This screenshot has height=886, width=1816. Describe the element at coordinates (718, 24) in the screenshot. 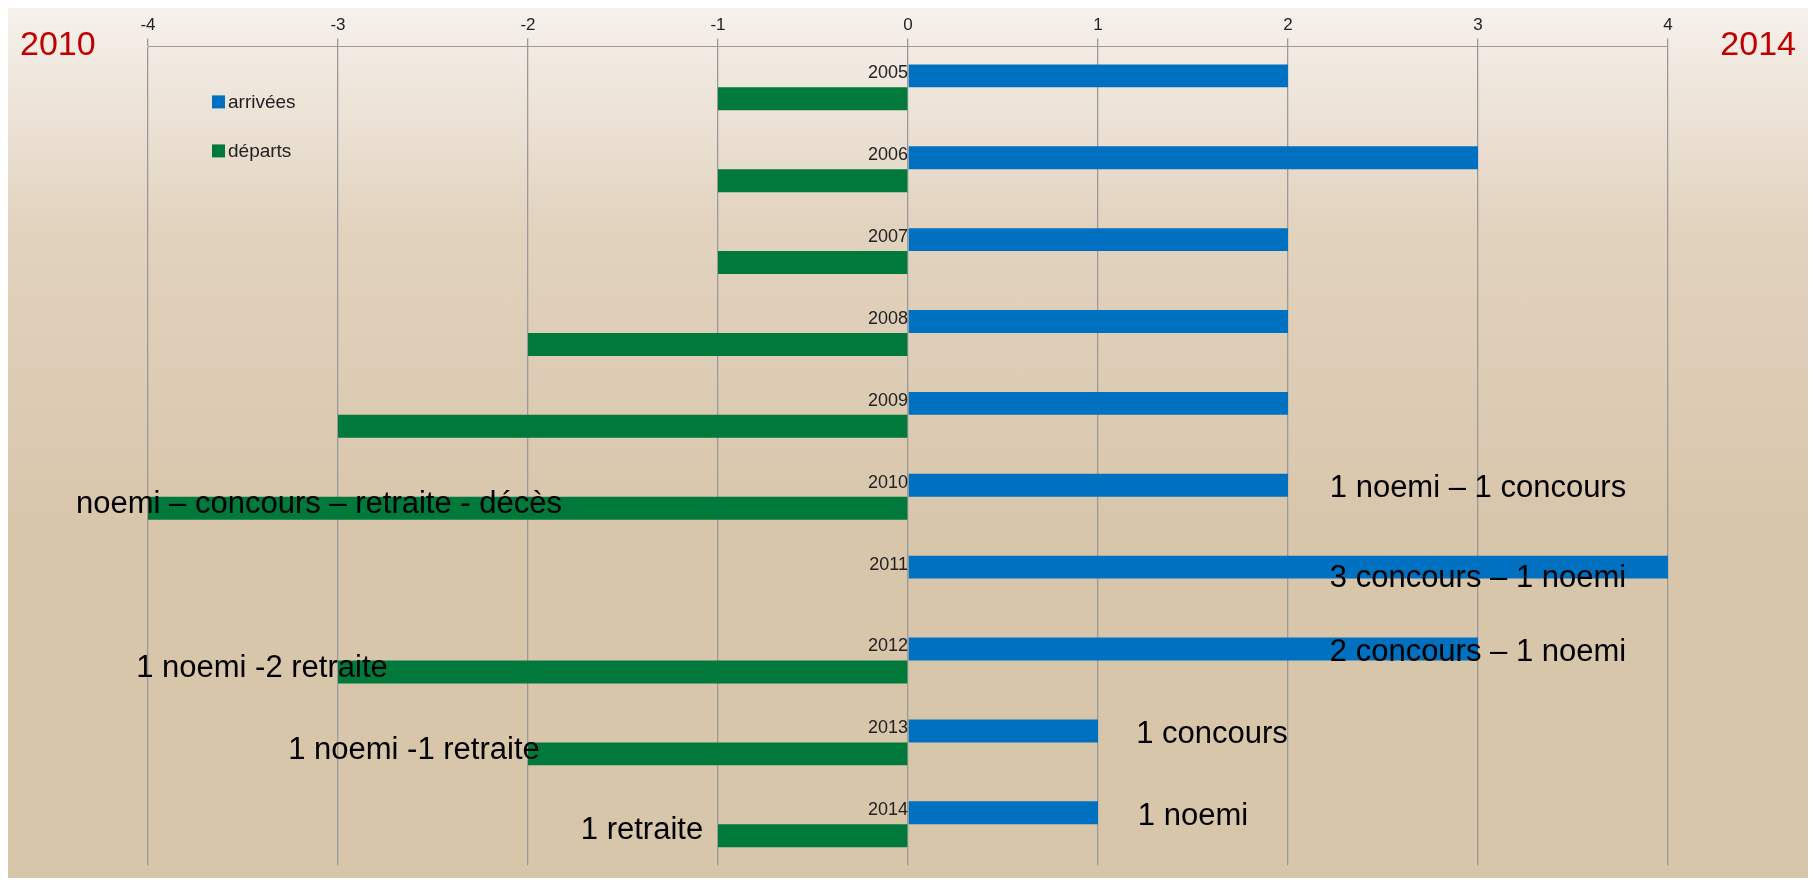

I see `x-tick-label: -1` at that location.